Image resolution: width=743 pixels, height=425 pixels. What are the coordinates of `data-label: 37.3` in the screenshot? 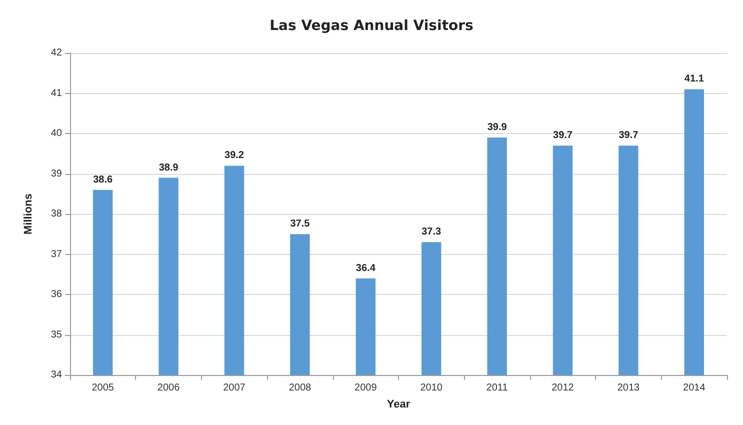 It's located at (432, 232).